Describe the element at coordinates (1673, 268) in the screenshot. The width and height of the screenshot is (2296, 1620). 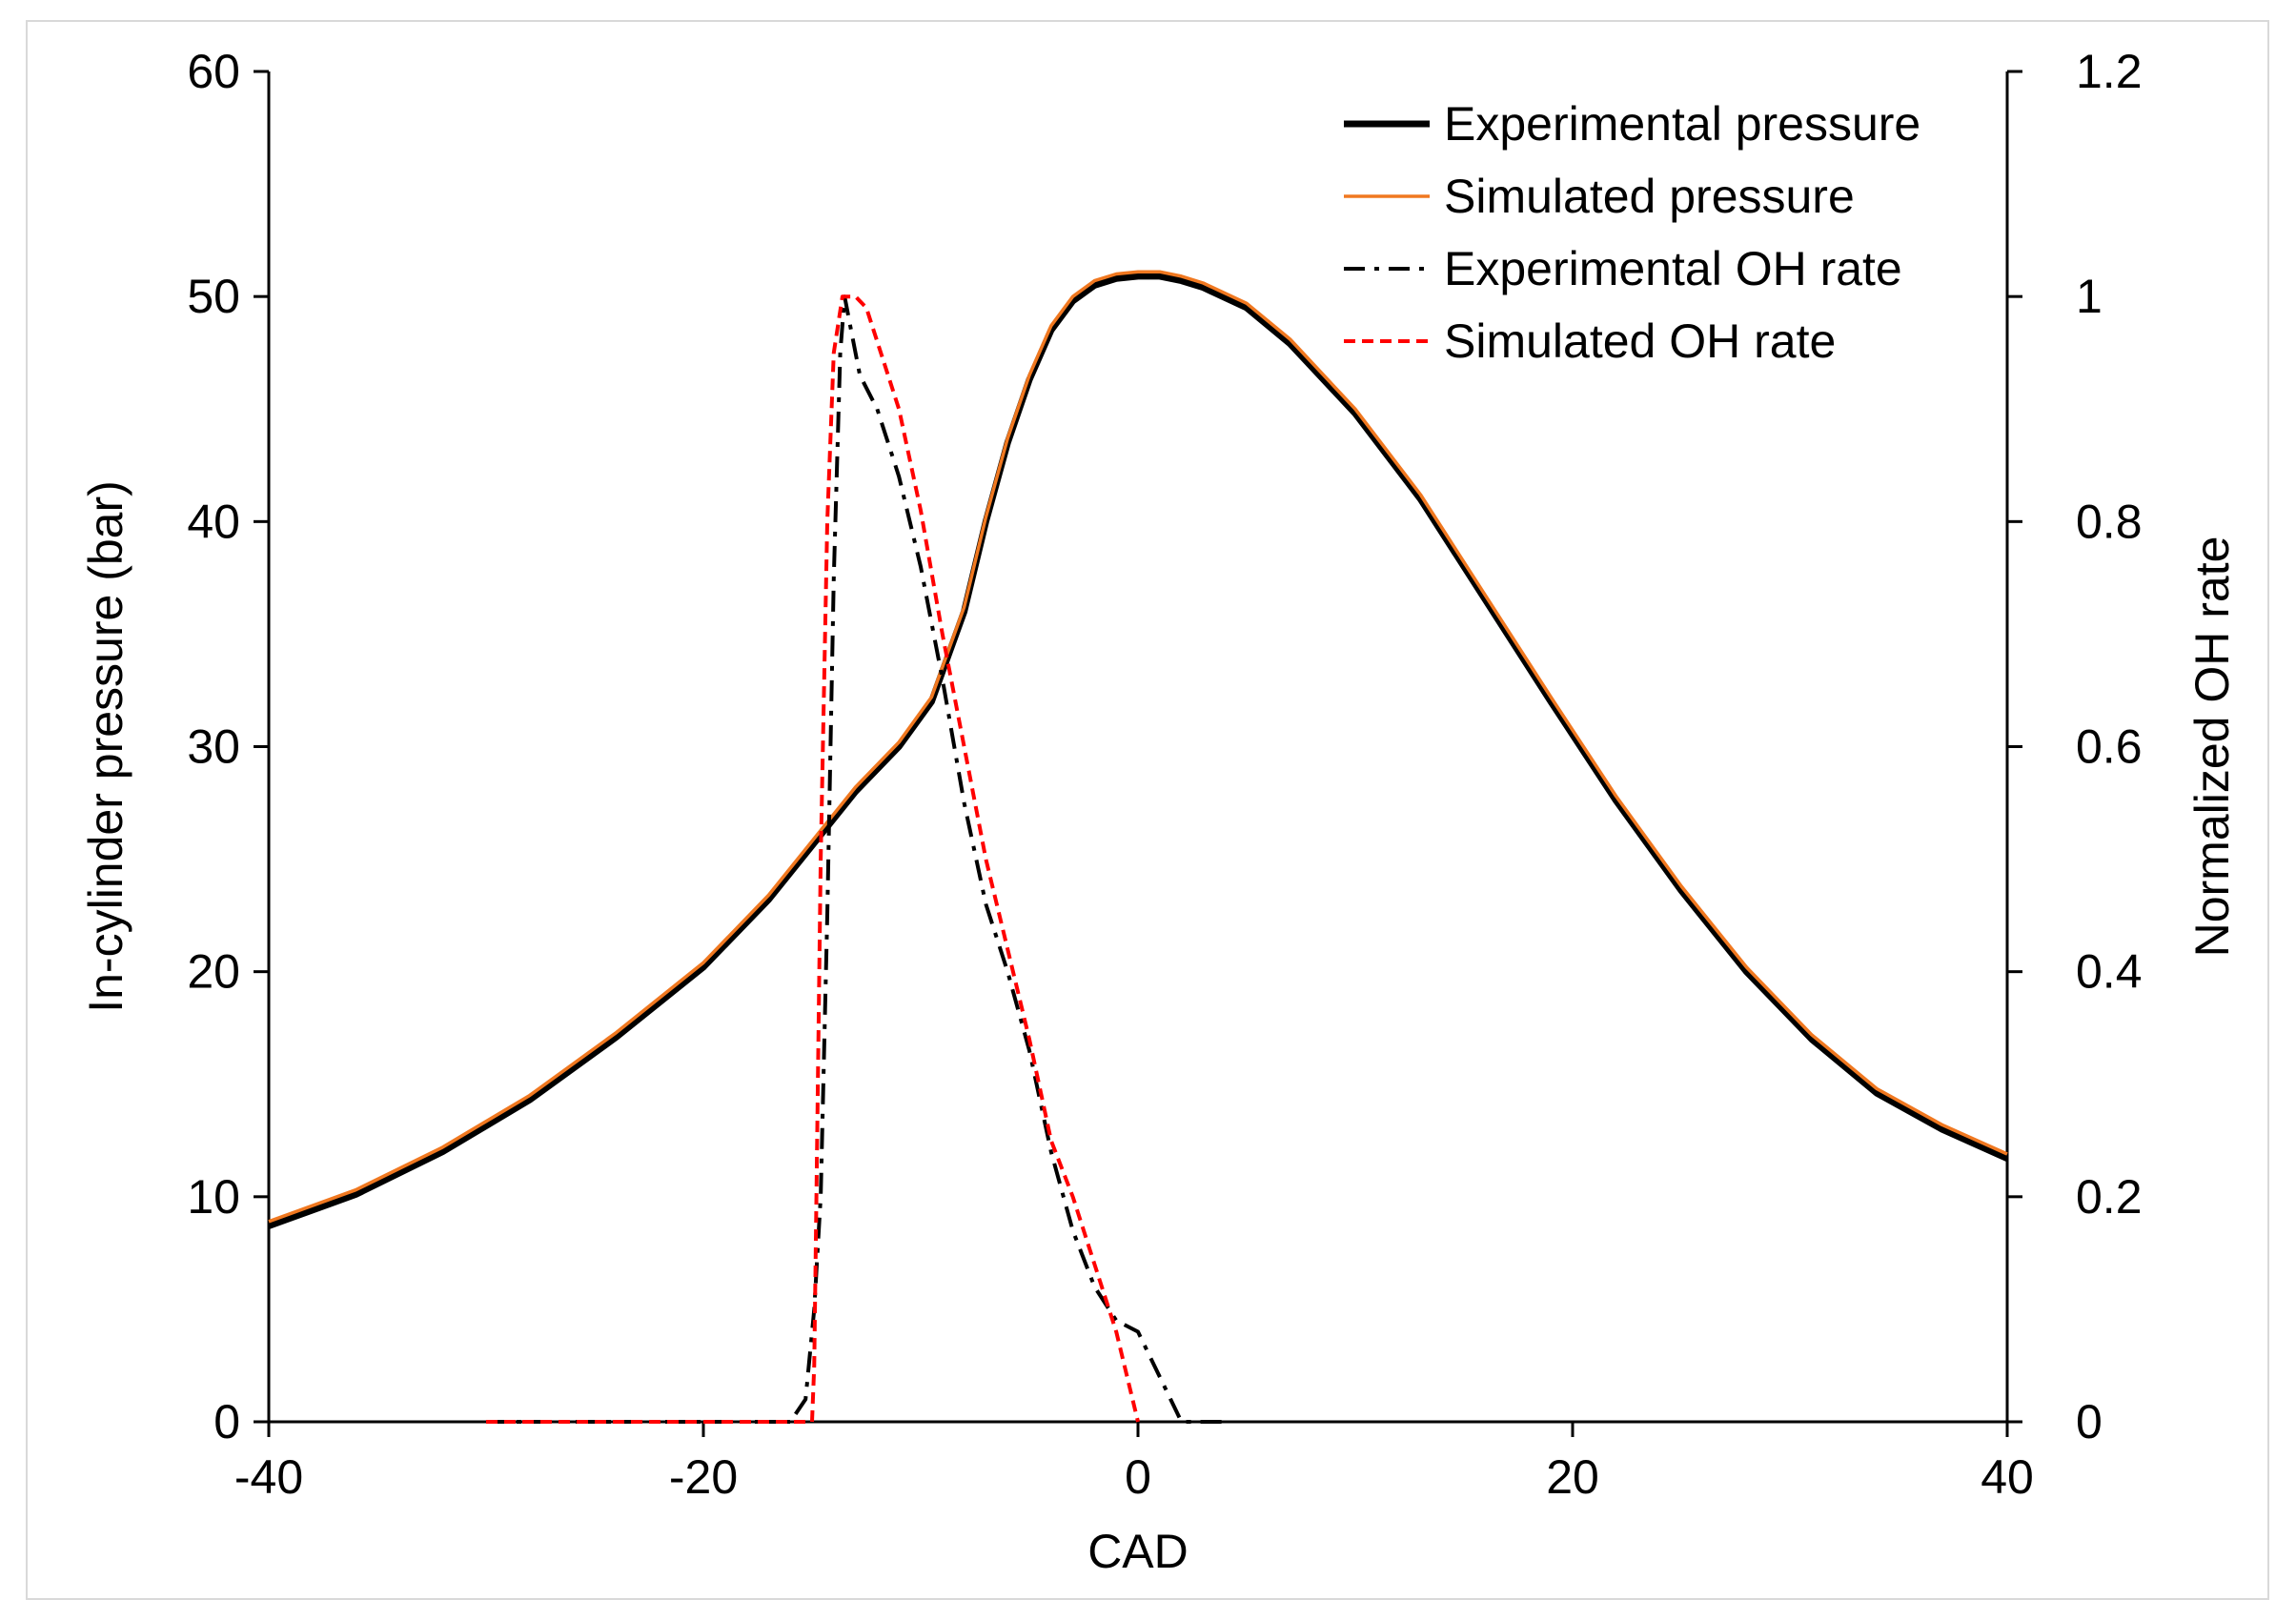
I see `legend-label-experimental-oh-rate: Experimental OH rate` at that location.